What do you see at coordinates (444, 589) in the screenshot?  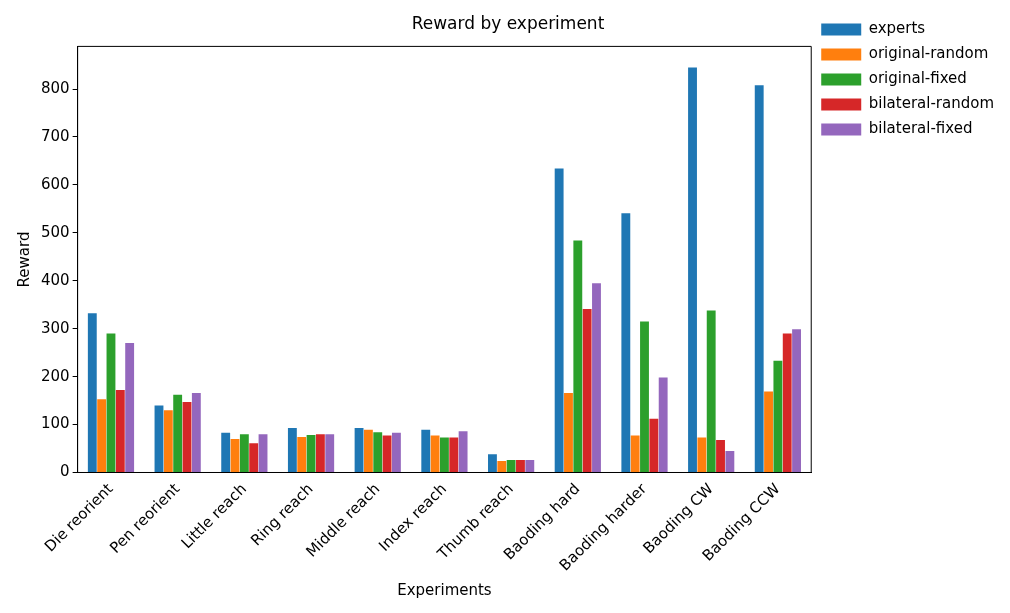 I see `x-axis-title: Experiments` at bounding box center [444, 589].